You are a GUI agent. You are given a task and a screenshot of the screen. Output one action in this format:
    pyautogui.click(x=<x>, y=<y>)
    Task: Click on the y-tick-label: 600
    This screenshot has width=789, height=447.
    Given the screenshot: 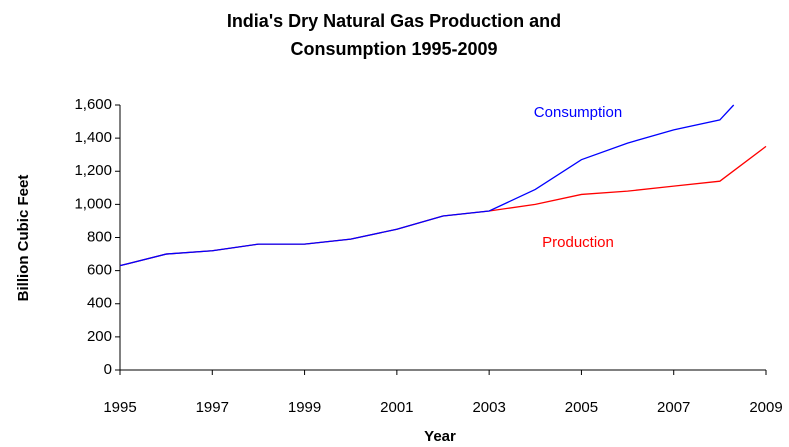 What is the action you would take?
    pyautogui.click(x=99, y=270)
    